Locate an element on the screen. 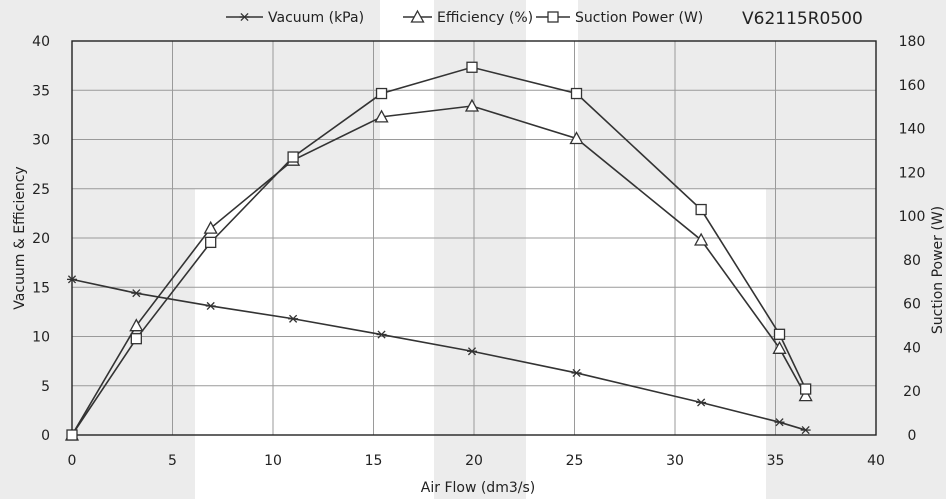 The image size is (946, 499). legend-item: Vacuum (kPa) is located at coordinates (295, 18).